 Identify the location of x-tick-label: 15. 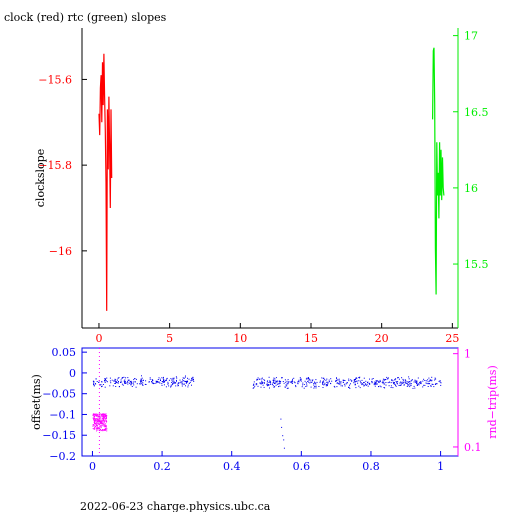
(311, 338).